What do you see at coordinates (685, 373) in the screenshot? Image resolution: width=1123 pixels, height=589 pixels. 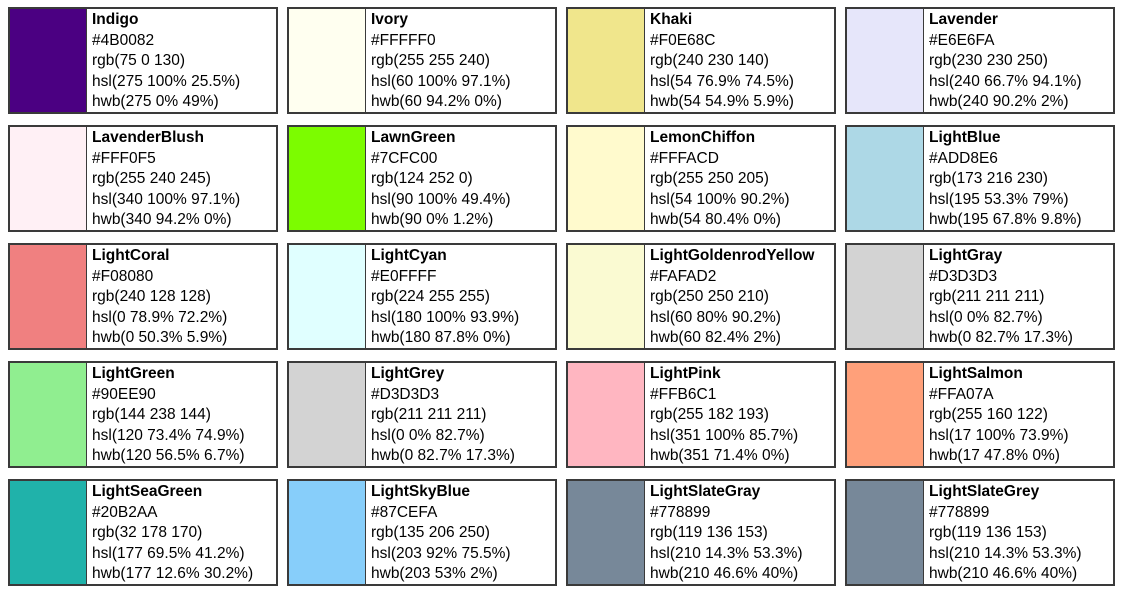 I see `color-name: LightPink` at bounding box center [685, 373].